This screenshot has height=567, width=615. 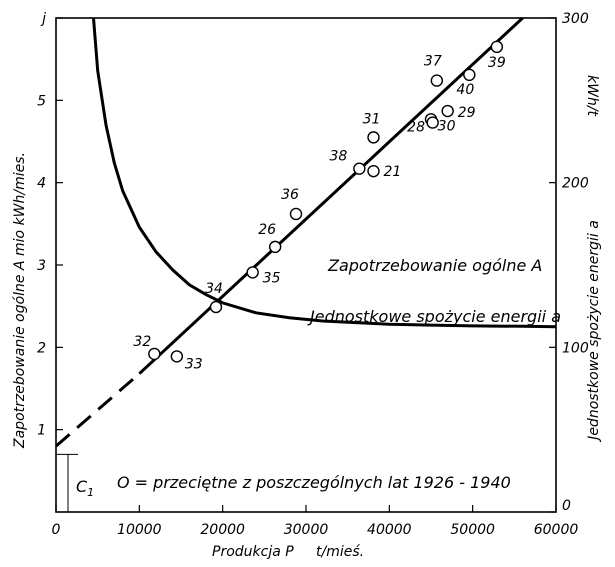 What do you see at coordinates (290, 195) in the screenshot?
I see `data-point-label: 36` at bounding box center [290, 195].